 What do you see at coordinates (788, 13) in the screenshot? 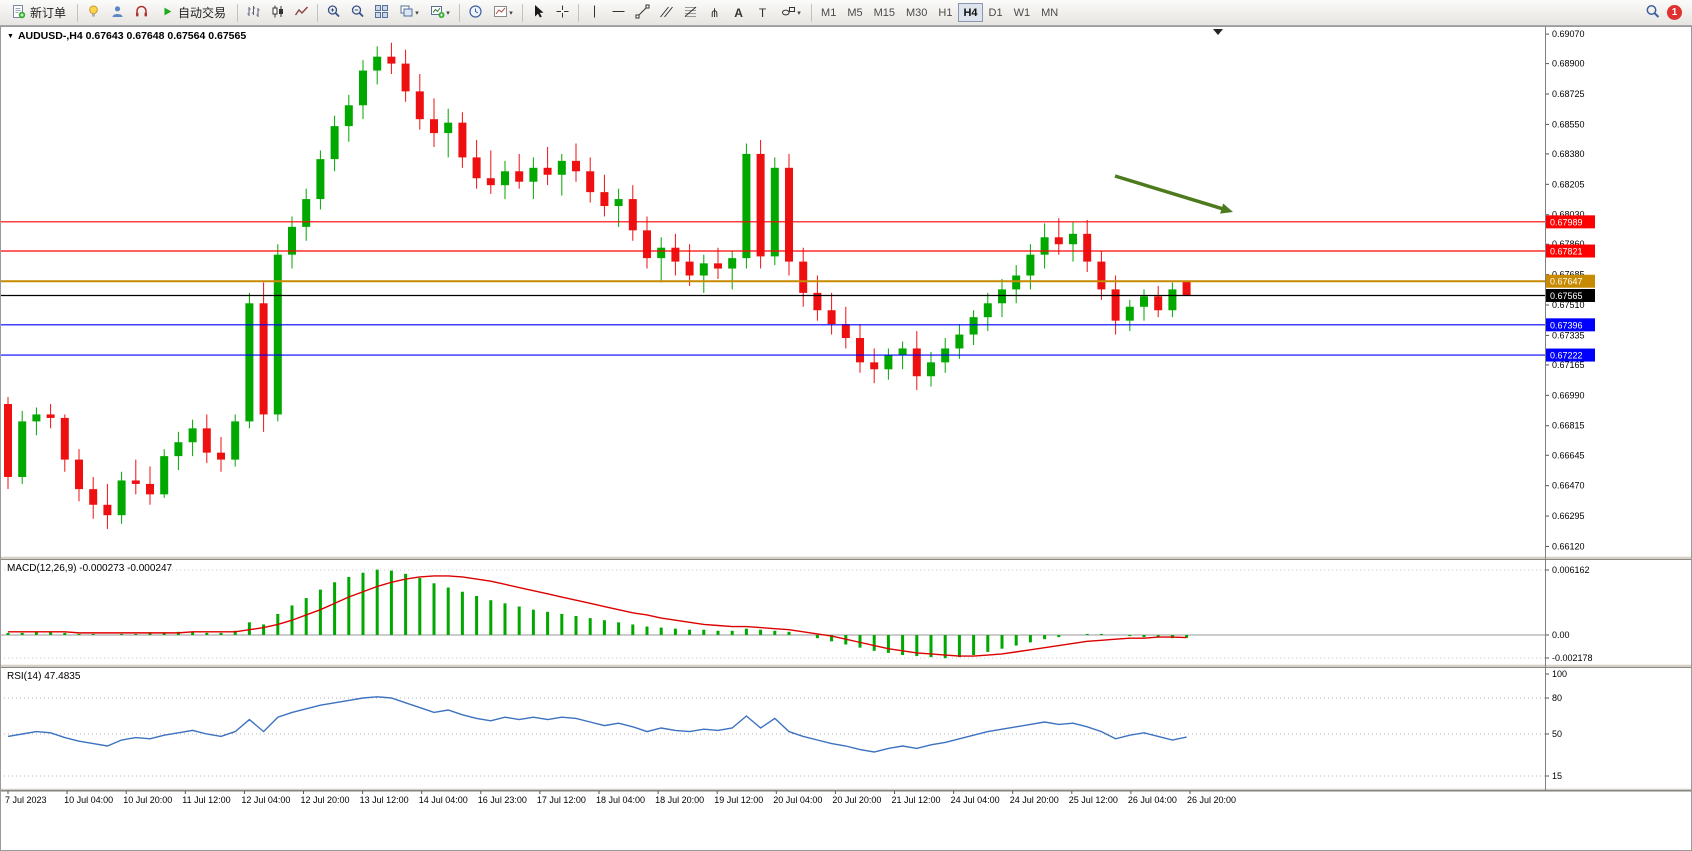
I see `shapes-icon` at bounding box center [788, 13].